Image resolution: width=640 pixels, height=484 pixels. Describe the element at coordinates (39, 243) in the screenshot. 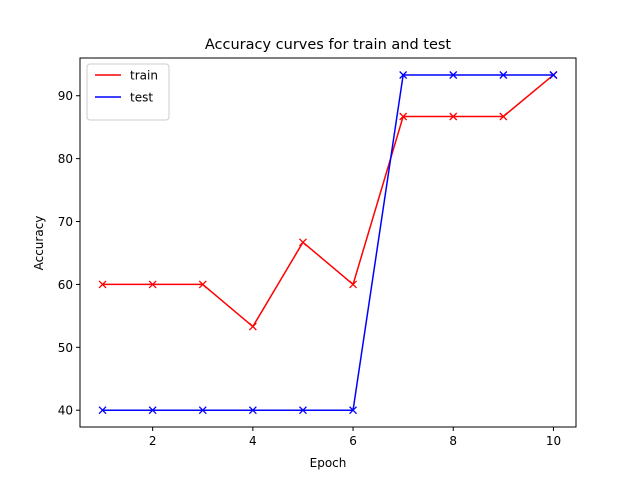

I see `y-axis-label: Accuracy` at that location.